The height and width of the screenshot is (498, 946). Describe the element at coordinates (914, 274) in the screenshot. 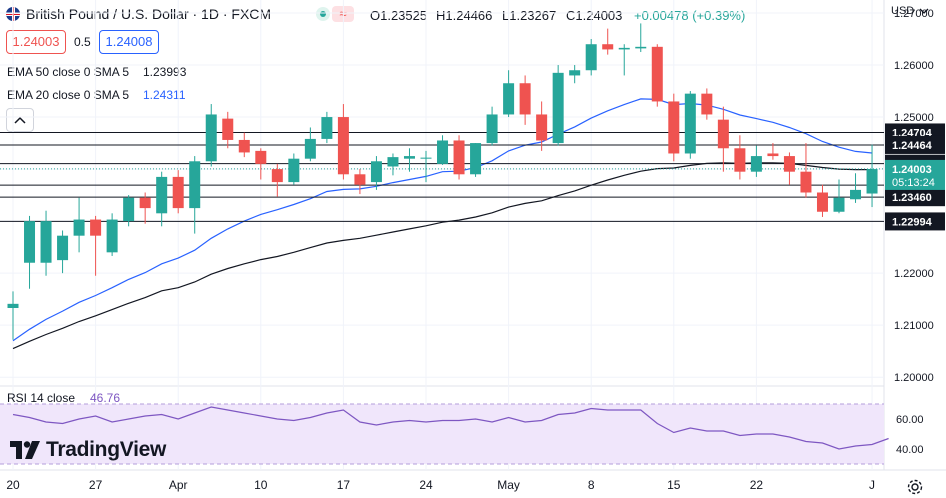

I see `y-tick-label: 1.22000` at that location.